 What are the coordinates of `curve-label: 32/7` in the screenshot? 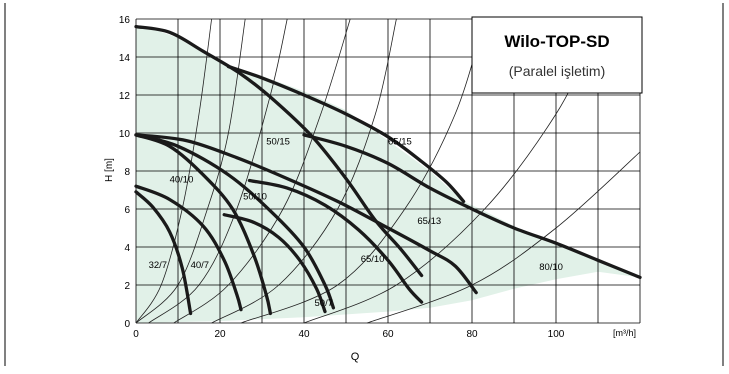 It's located at (158, 265).